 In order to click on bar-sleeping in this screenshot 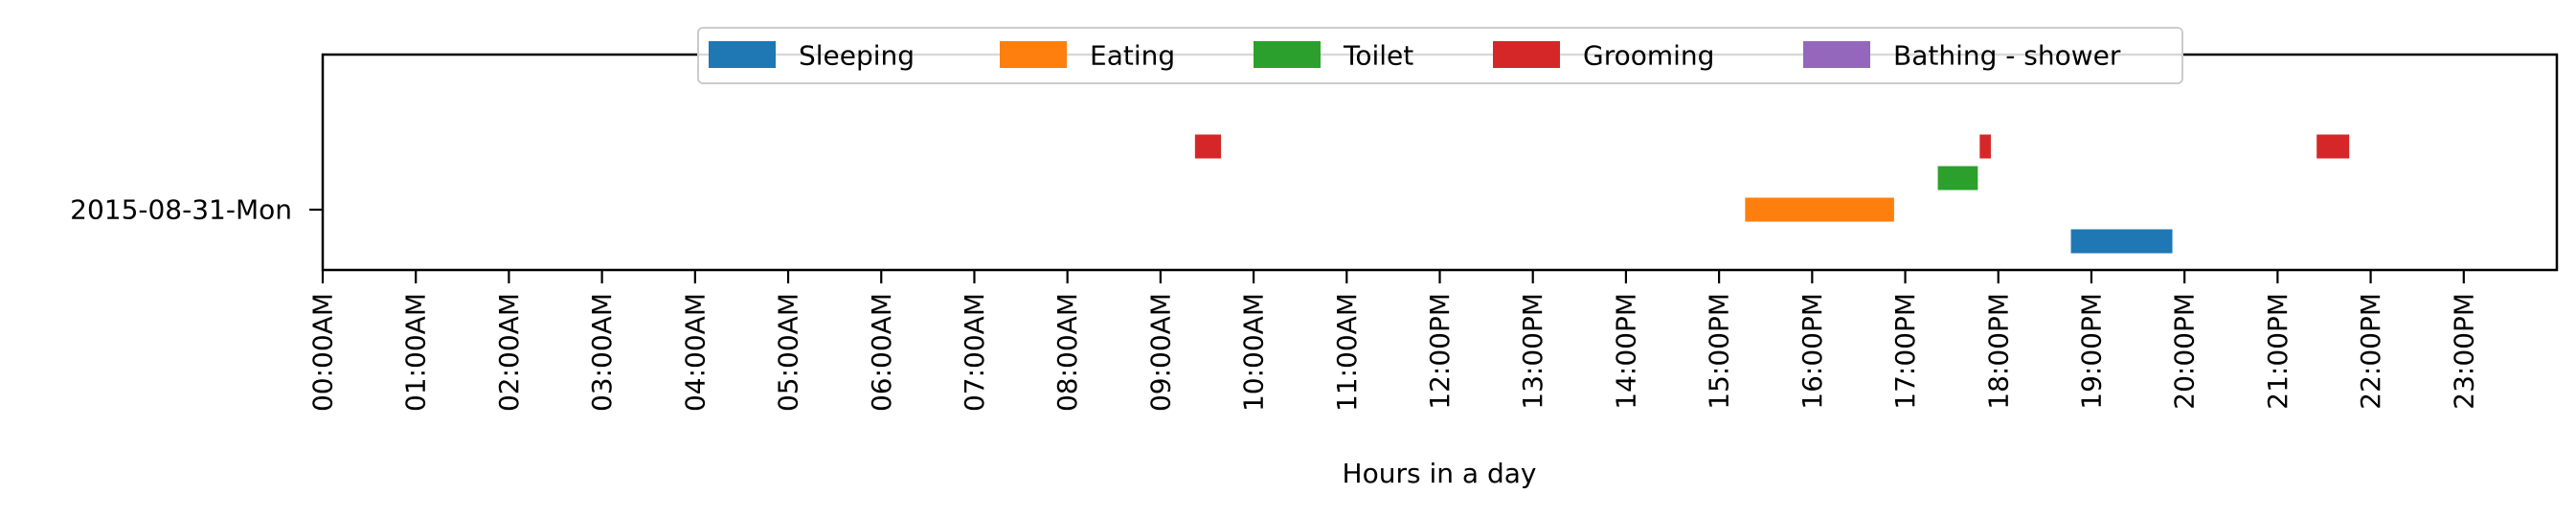, I will do `click(2121, 241)`.